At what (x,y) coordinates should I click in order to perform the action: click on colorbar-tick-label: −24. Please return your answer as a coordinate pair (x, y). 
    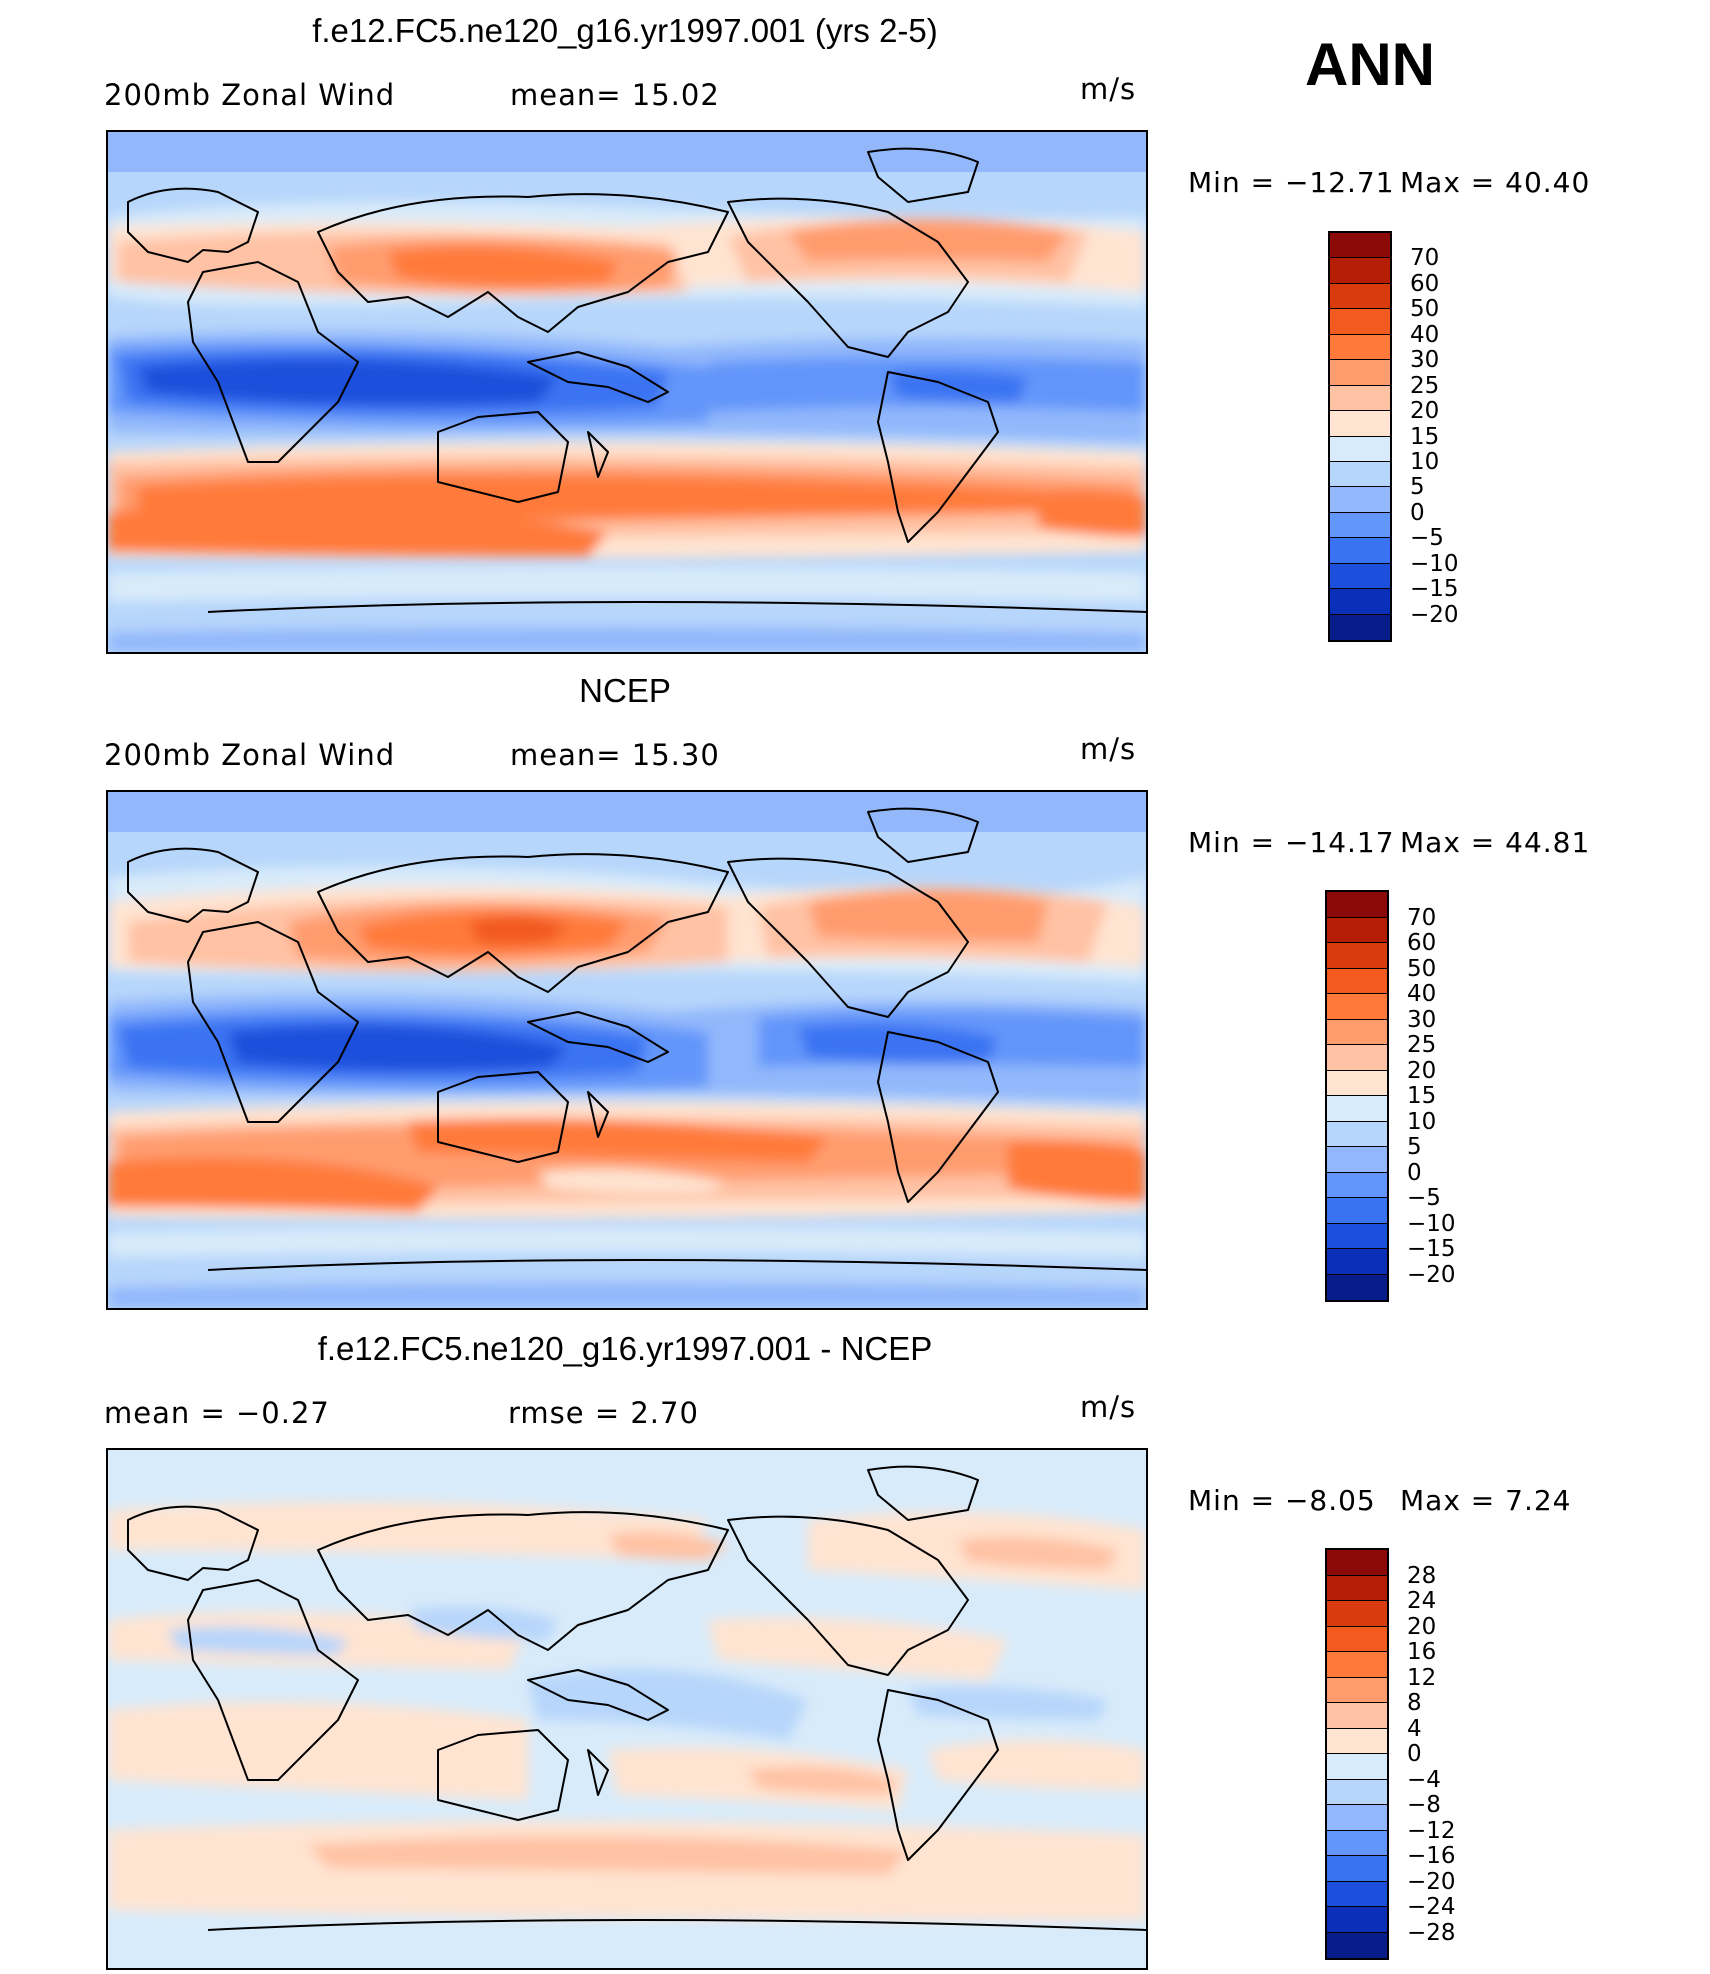
    Looking at the image, I should click on (1431, 1907).